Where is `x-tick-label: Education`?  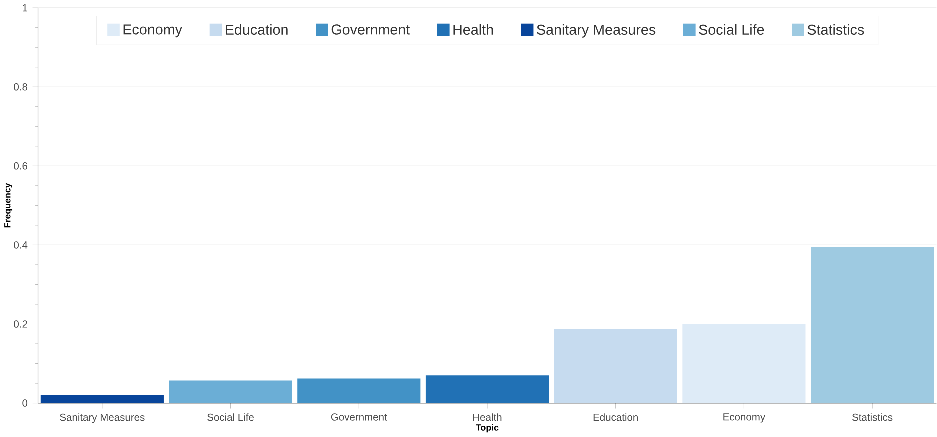 x-tick-label: Education is located at coordinates (616, 418).